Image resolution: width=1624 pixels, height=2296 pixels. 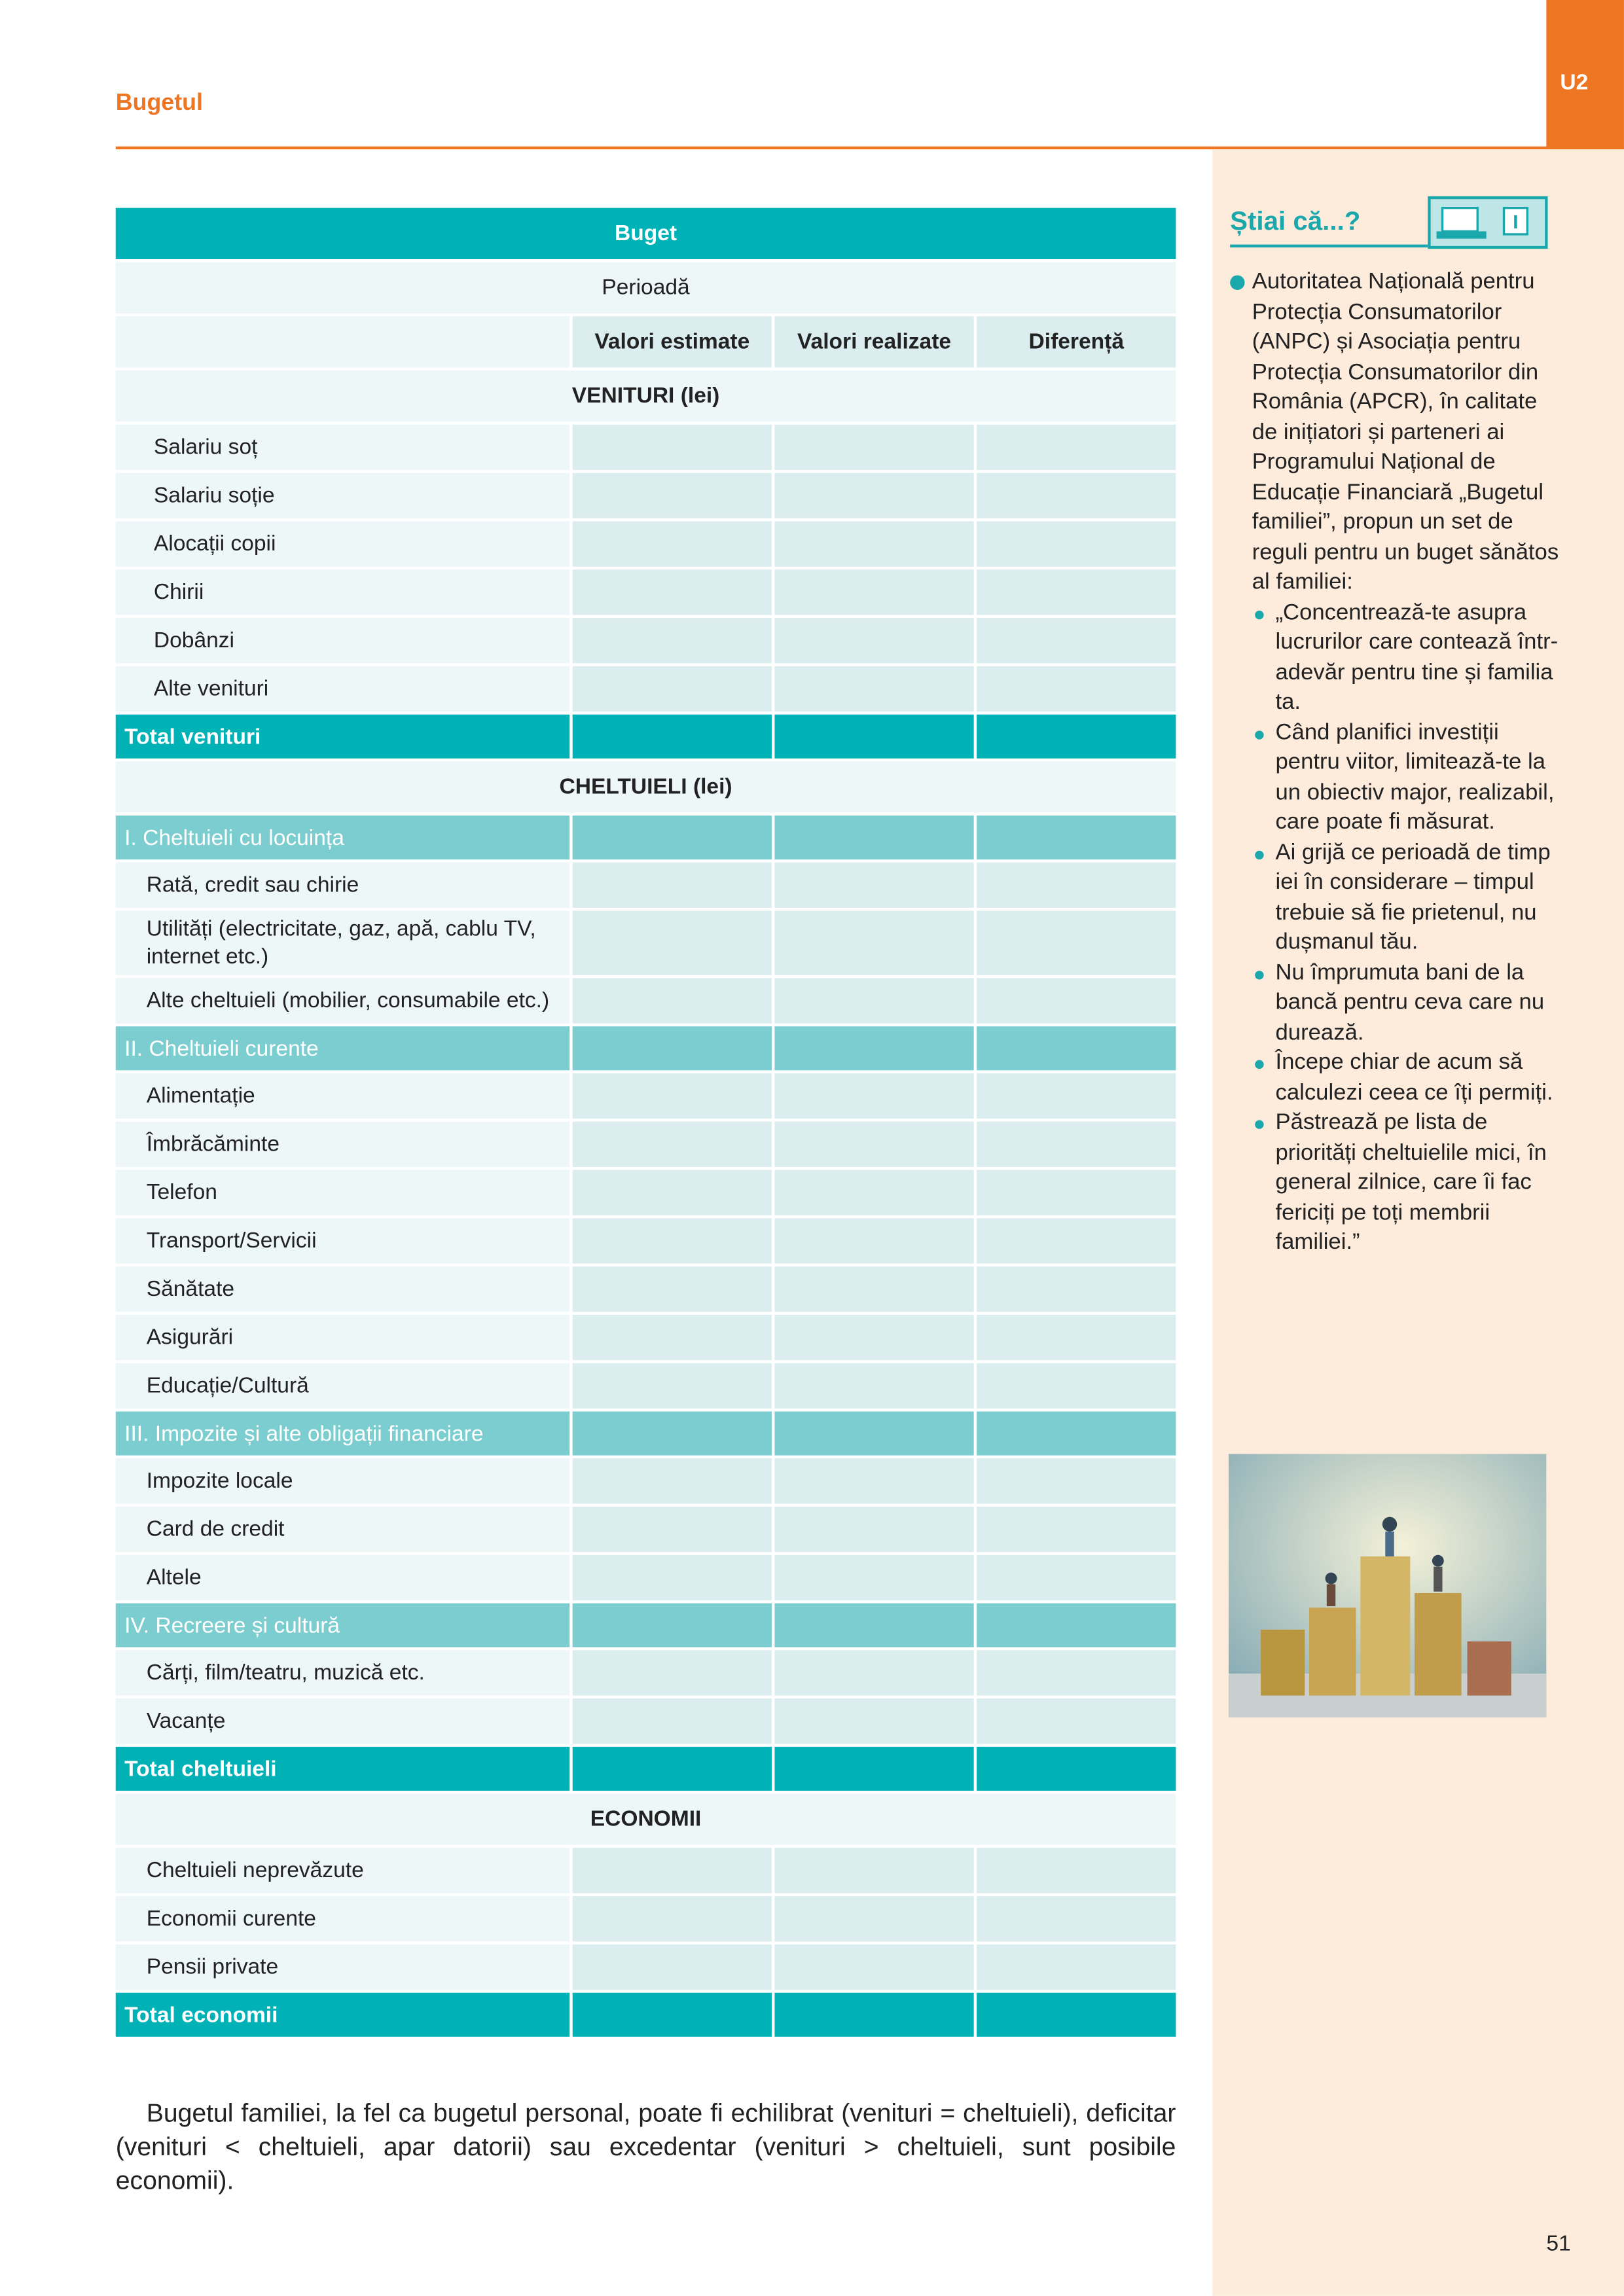 I want to click on row-label: Vacanțe, so click(x=342, y=1721).